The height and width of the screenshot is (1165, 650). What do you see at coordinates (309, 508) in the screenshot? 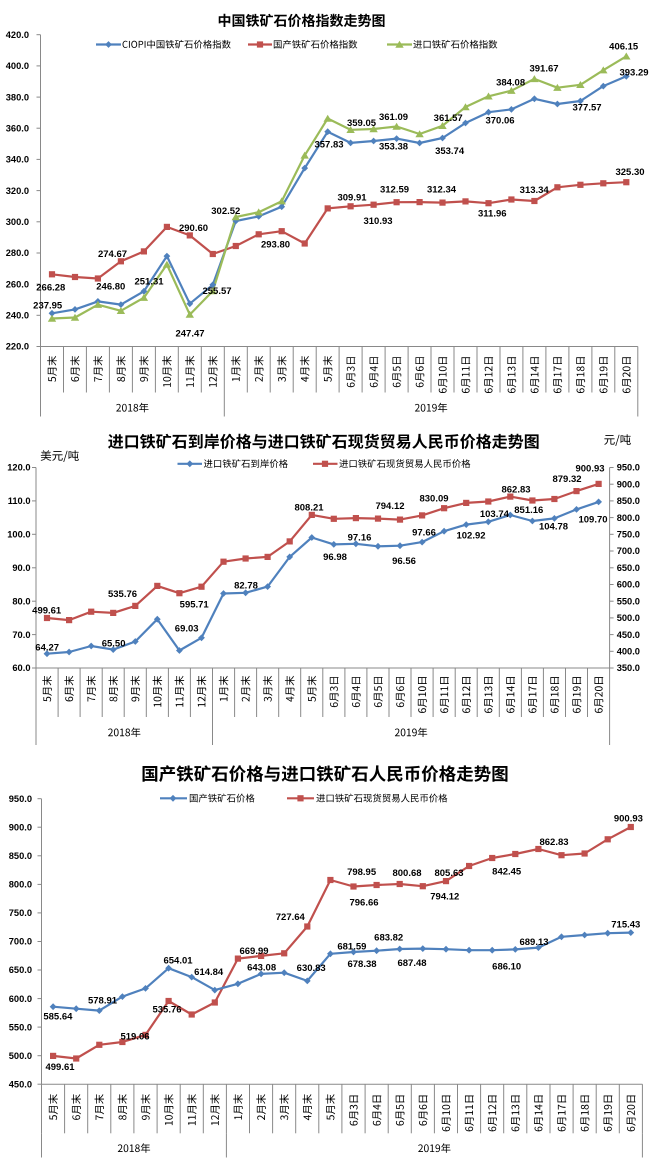
I see `svg-text: 808.21` at bounding box center [309, 508].